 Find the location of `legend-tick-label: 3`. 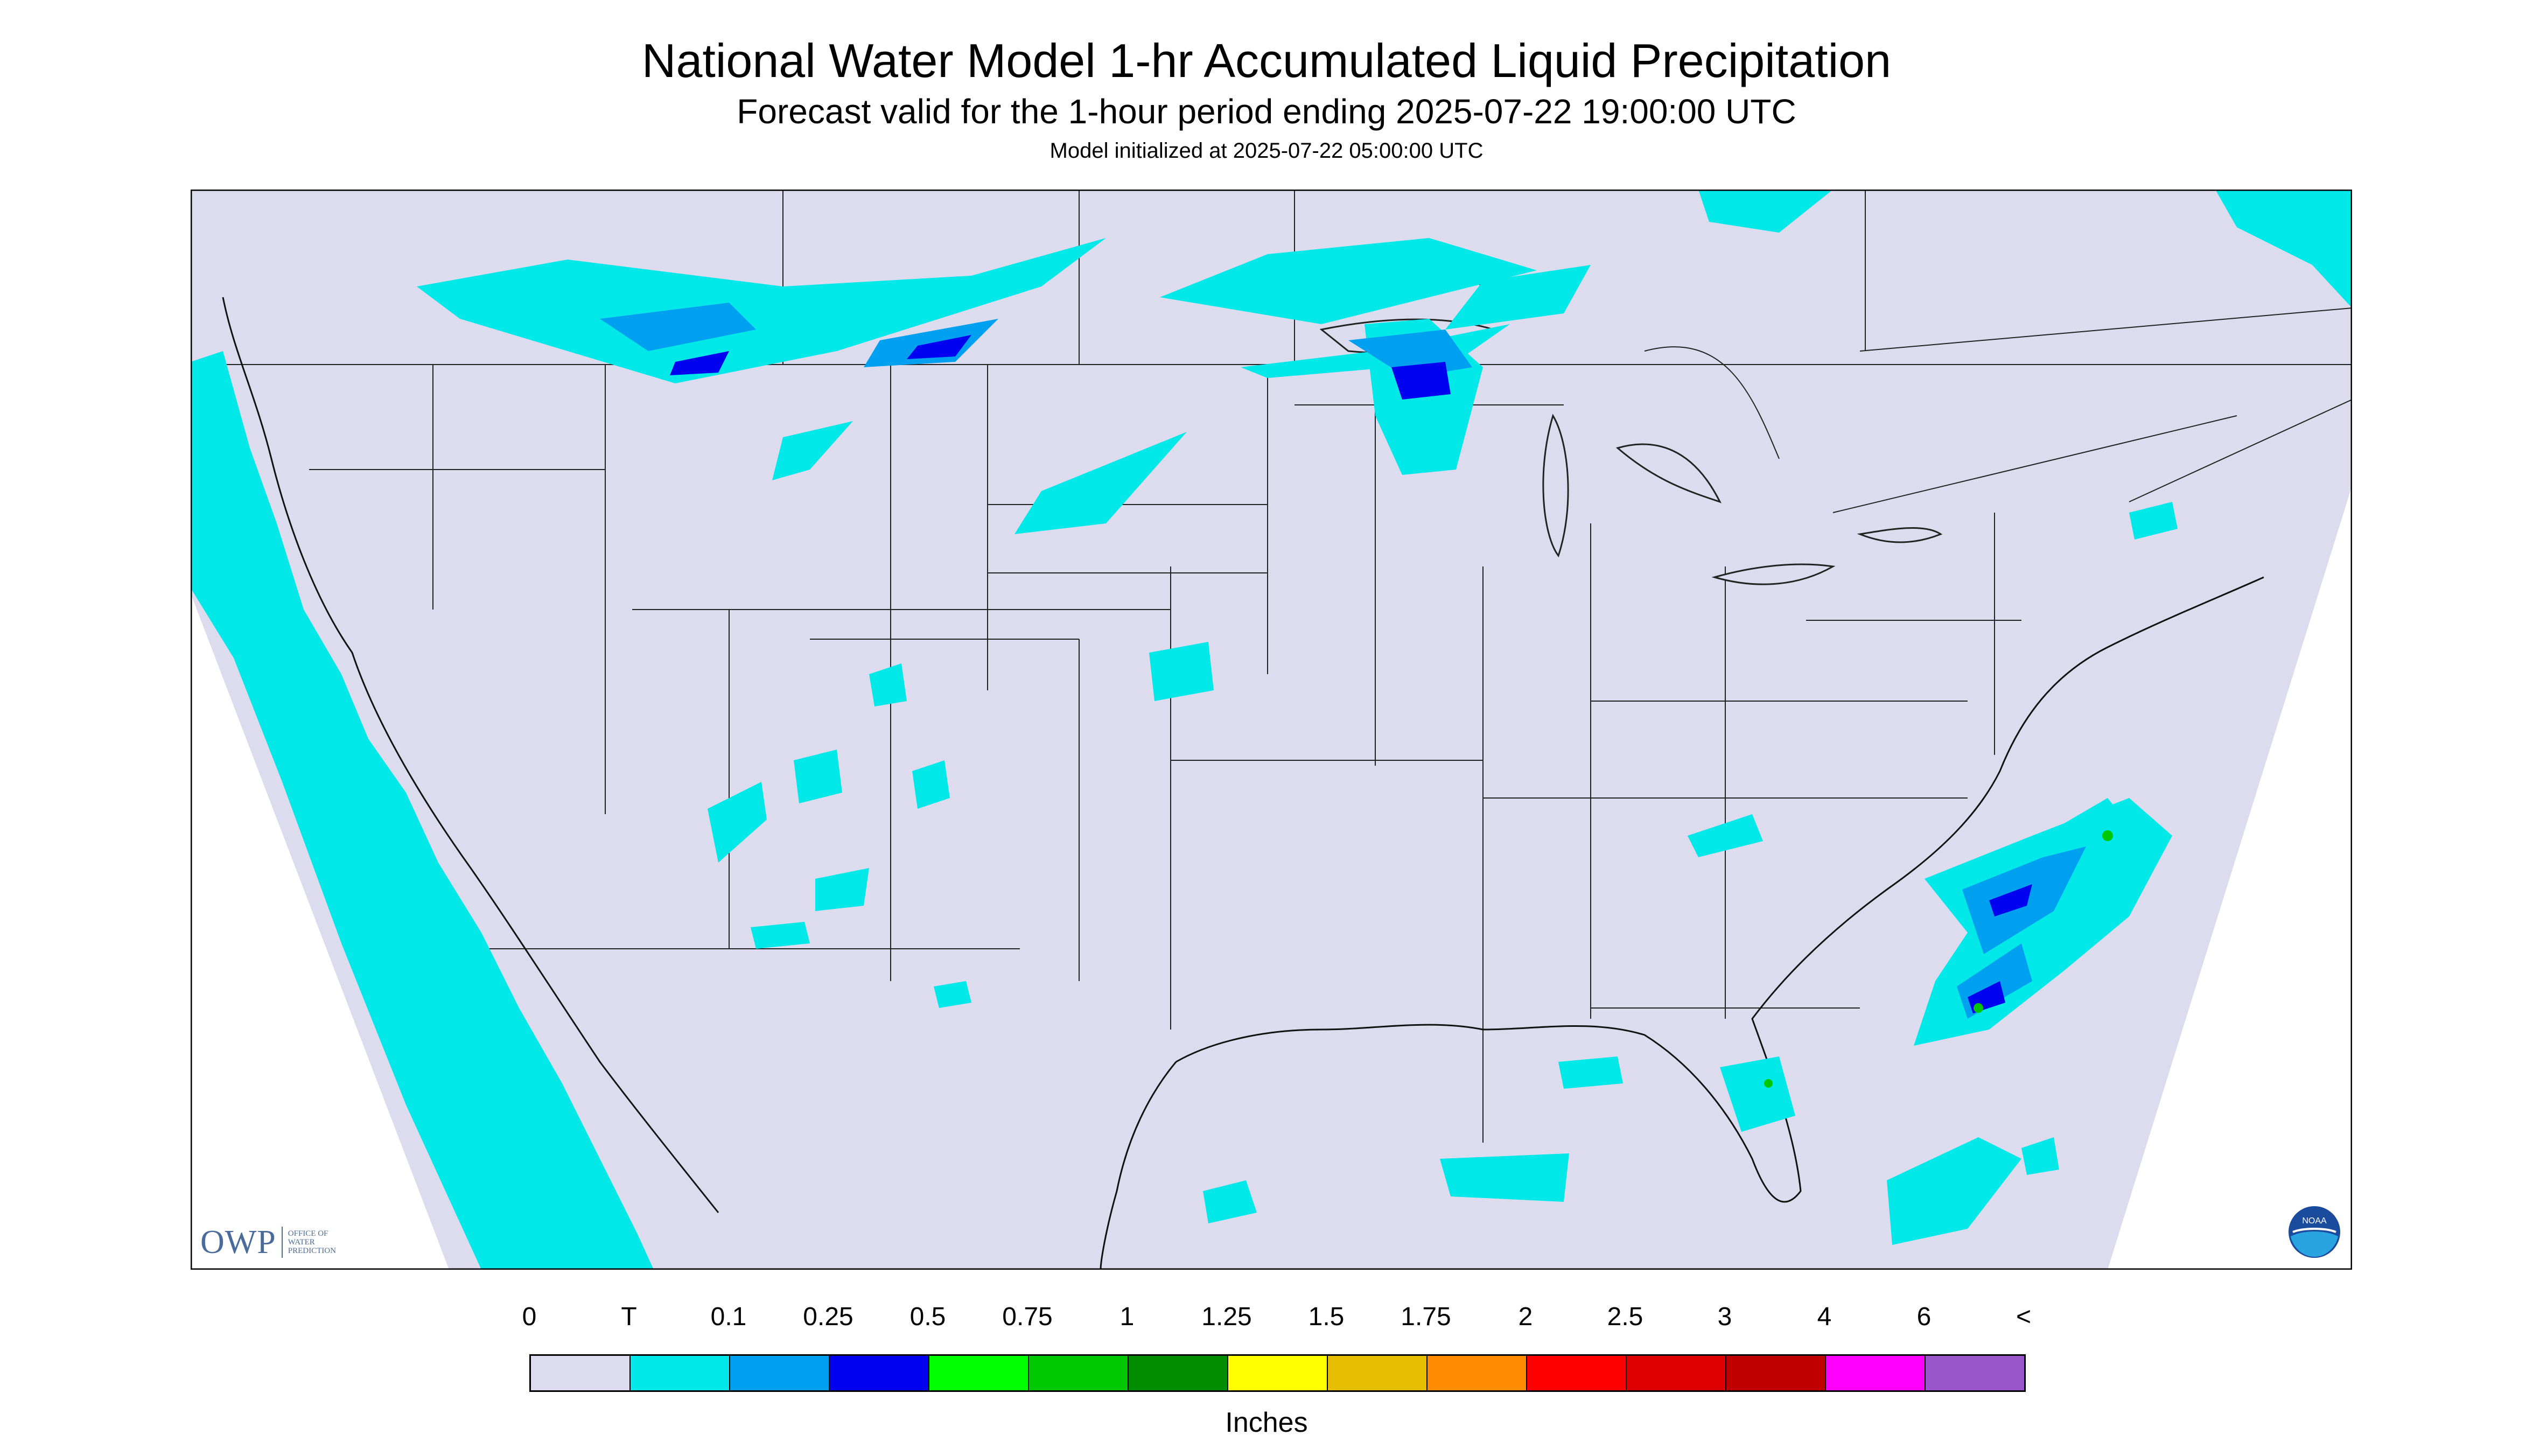

legend-tick-label: 3 is located at coordinates (1725, 1317).